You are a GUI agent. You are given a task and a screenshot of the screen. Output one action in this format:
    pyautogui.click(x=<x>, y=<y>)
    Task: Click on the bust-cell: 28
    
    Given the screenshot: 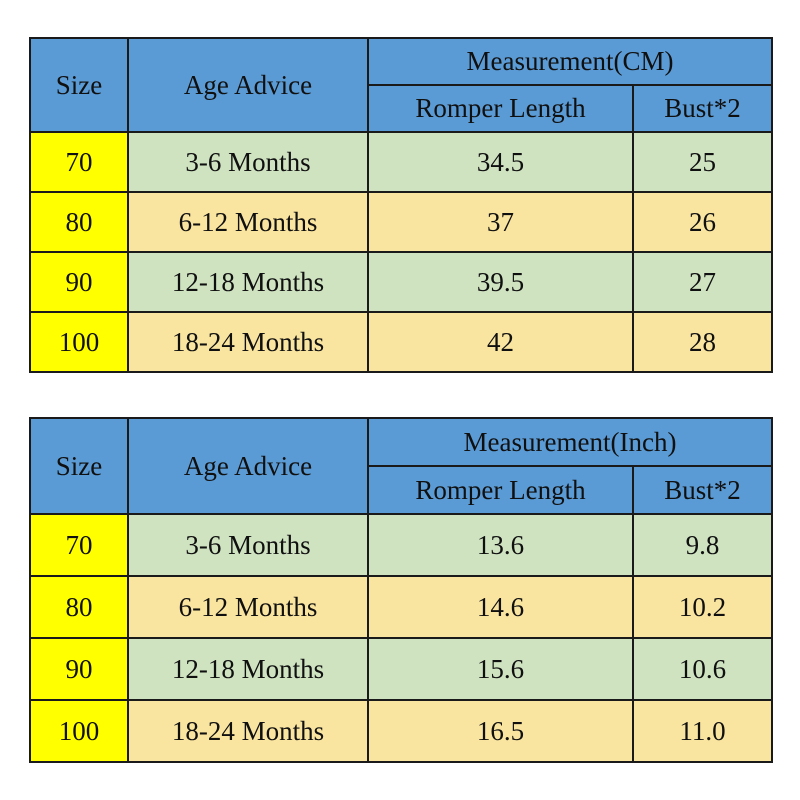 What is the action you would take?
    pyautogui.click(x=702, y=342)
    